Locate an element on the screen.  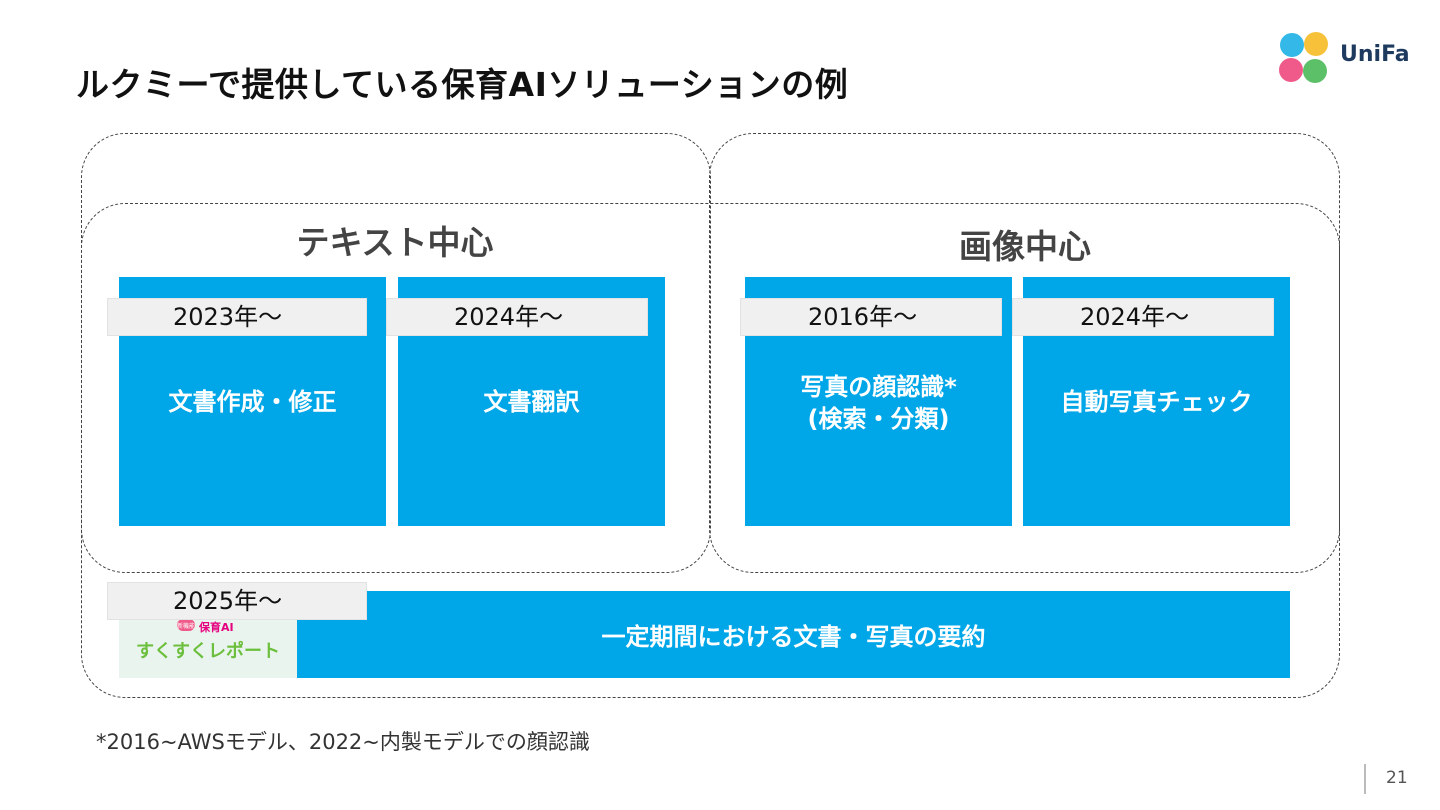
page-number: 21 is located at coordinates (1397, 778).